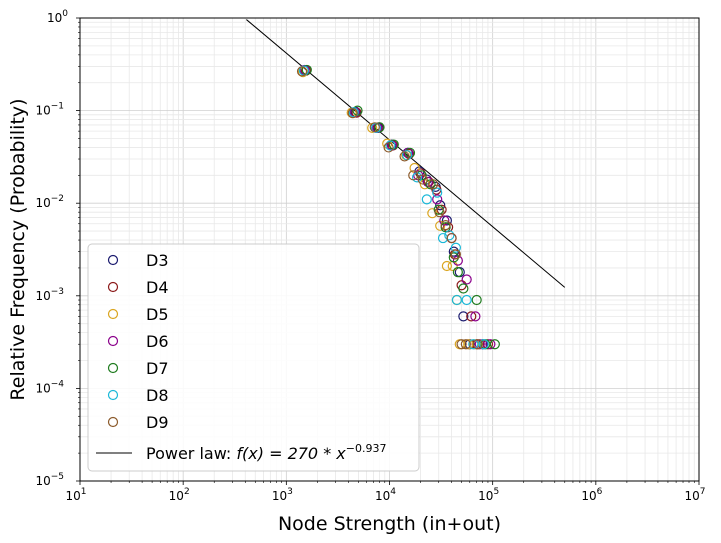 This screenshot has width=721, height=543. I want to click on legend-label: D4, so click(157, 287).